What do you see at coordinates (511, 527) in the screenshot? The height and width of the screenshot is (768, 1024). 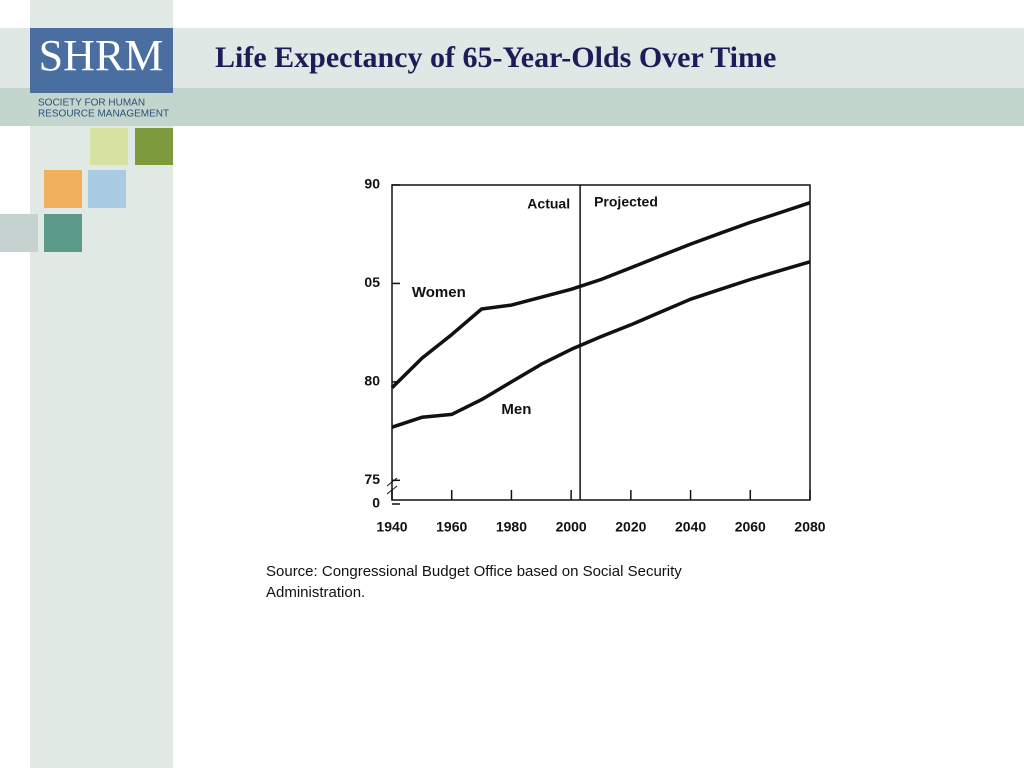 I see `x-tick-label: 1980` at bounding box center [511, 527].